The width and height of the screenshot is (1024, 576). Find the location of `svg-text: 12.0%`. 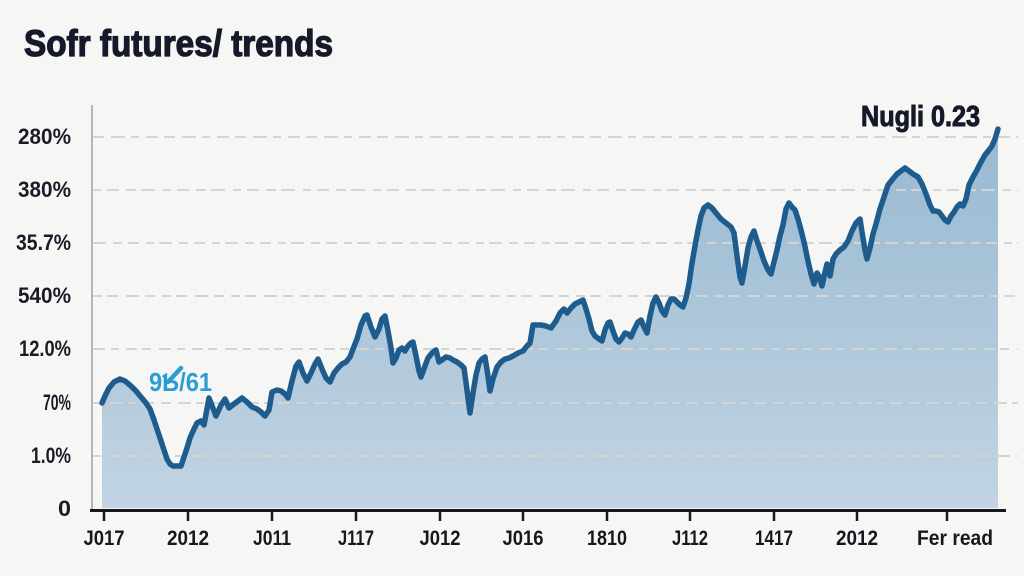

svg-text: 12.0% is located at coordinates (45, 348).